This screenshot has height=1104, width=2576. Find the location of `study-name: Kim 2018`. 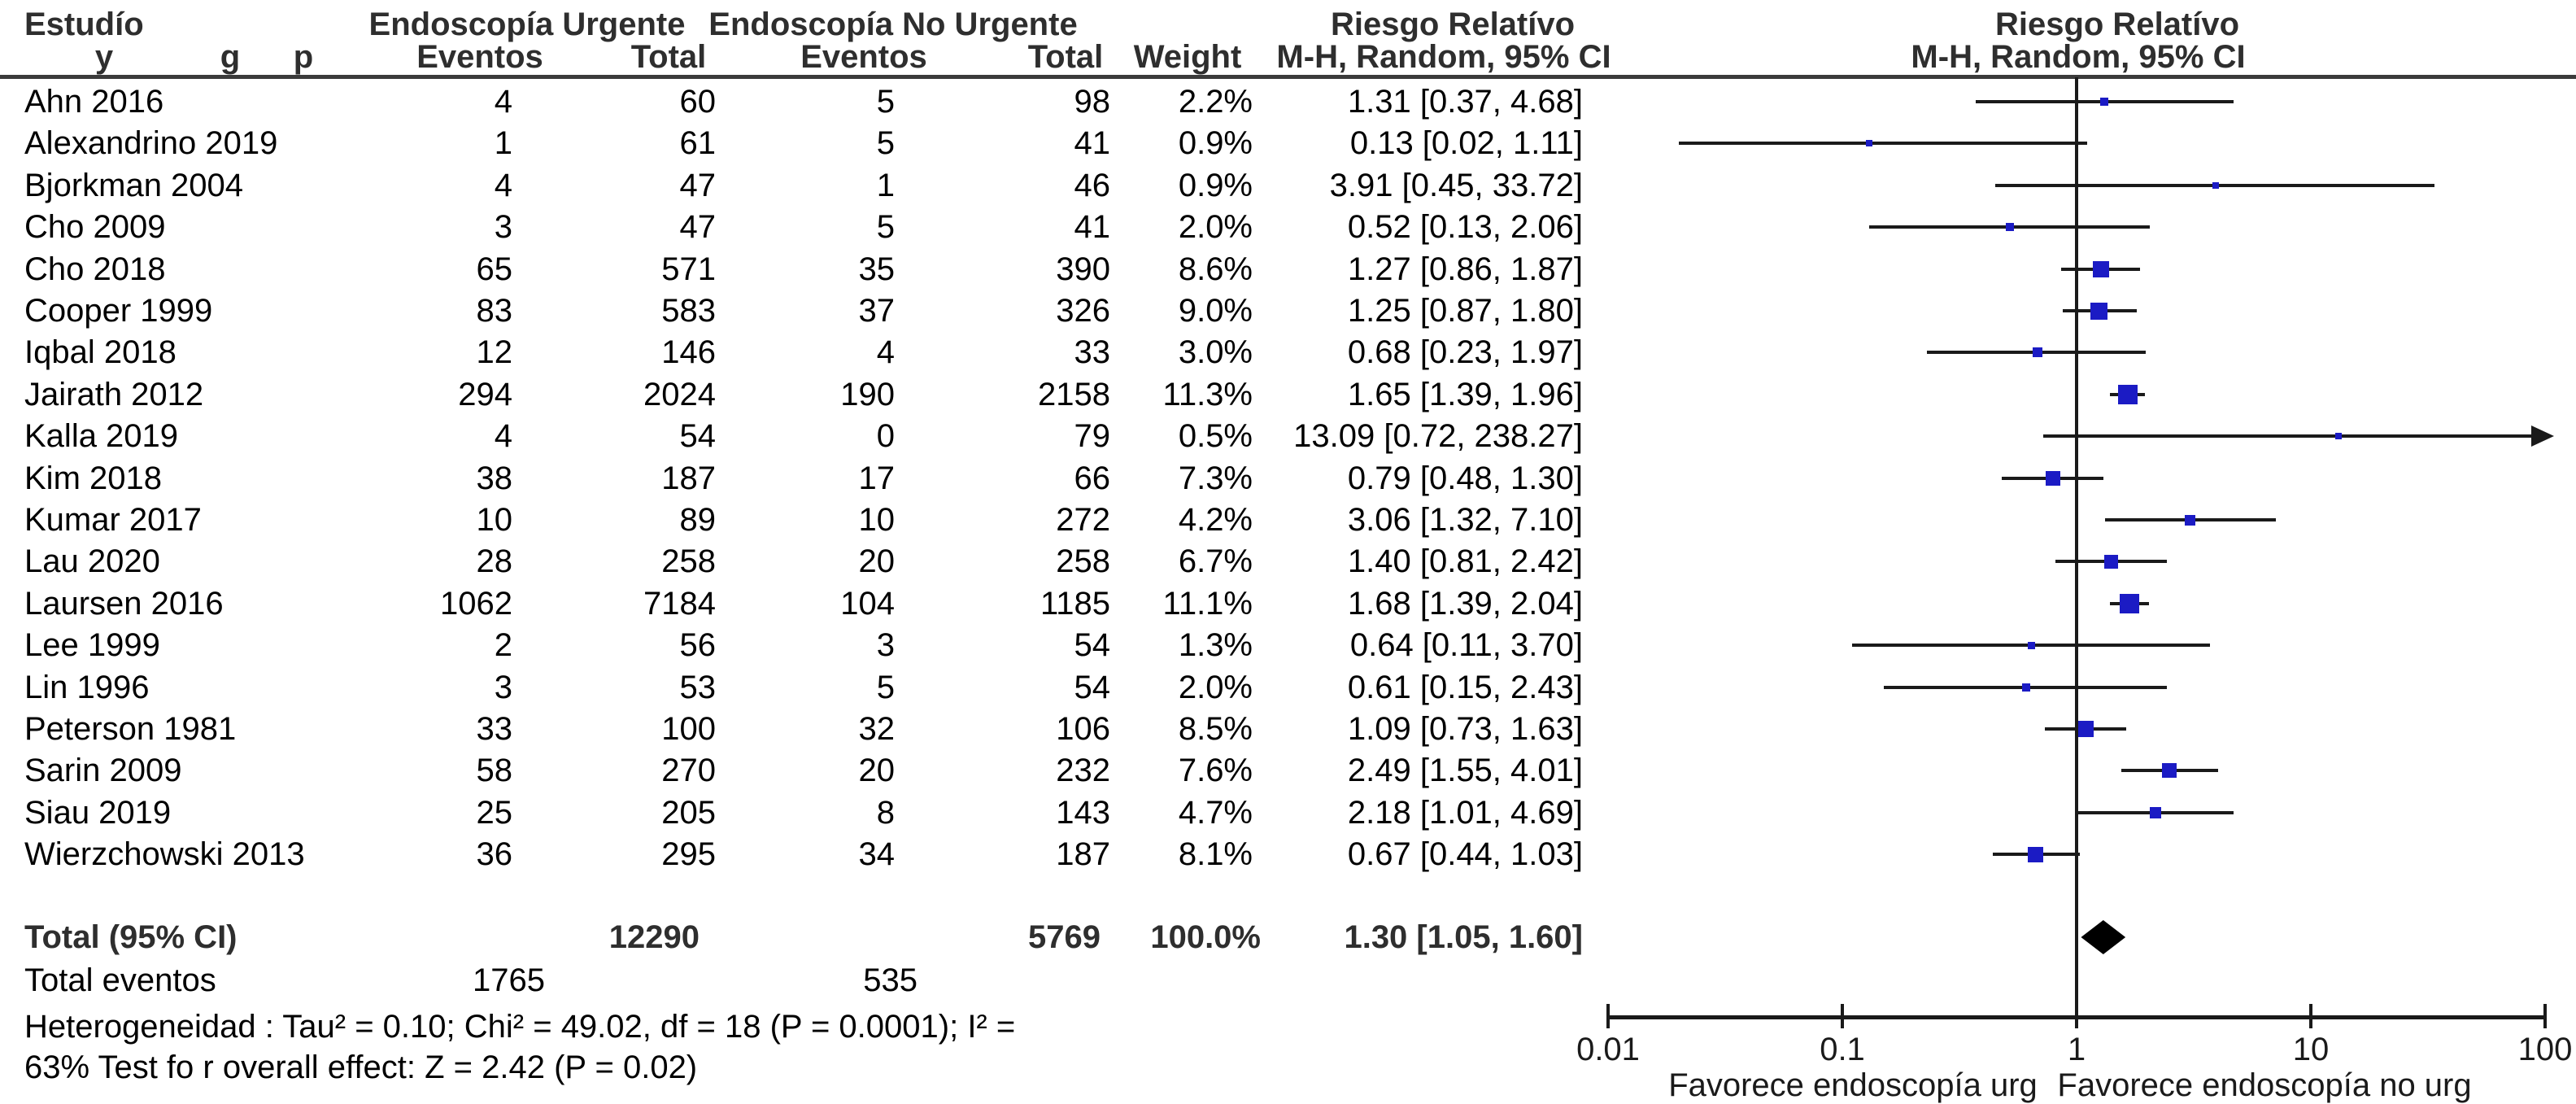

study-name: Kim 2018 is located at coordinates (93, 478).